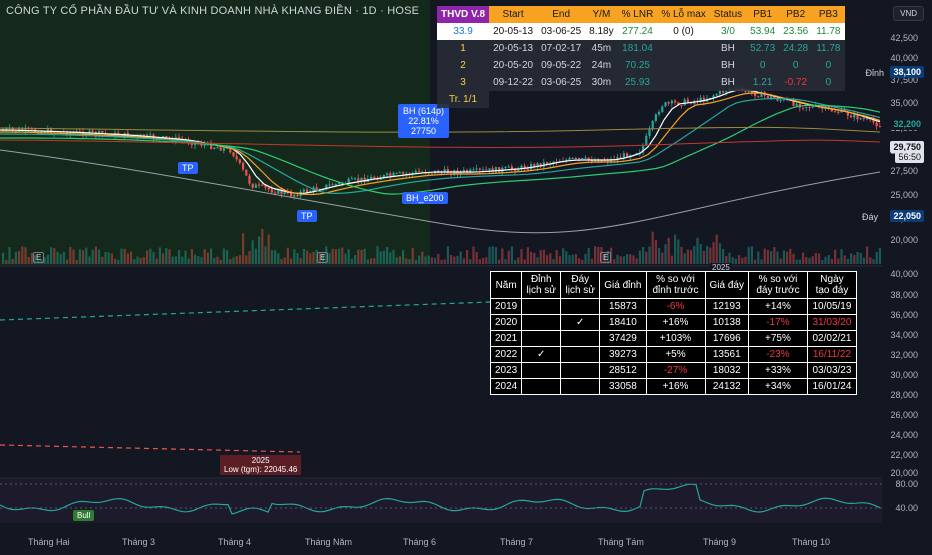  What do you see at coordinates (673, 386) in the screenshot?
I see `table-row: 2024 33058 +16% 24132 +34% 16/01/24` at bounding box center [673, 386].